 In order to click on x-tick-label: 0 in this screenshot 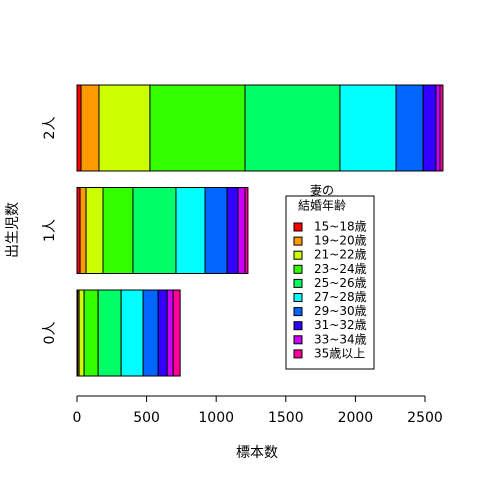, I will do `click(77, 418)`.